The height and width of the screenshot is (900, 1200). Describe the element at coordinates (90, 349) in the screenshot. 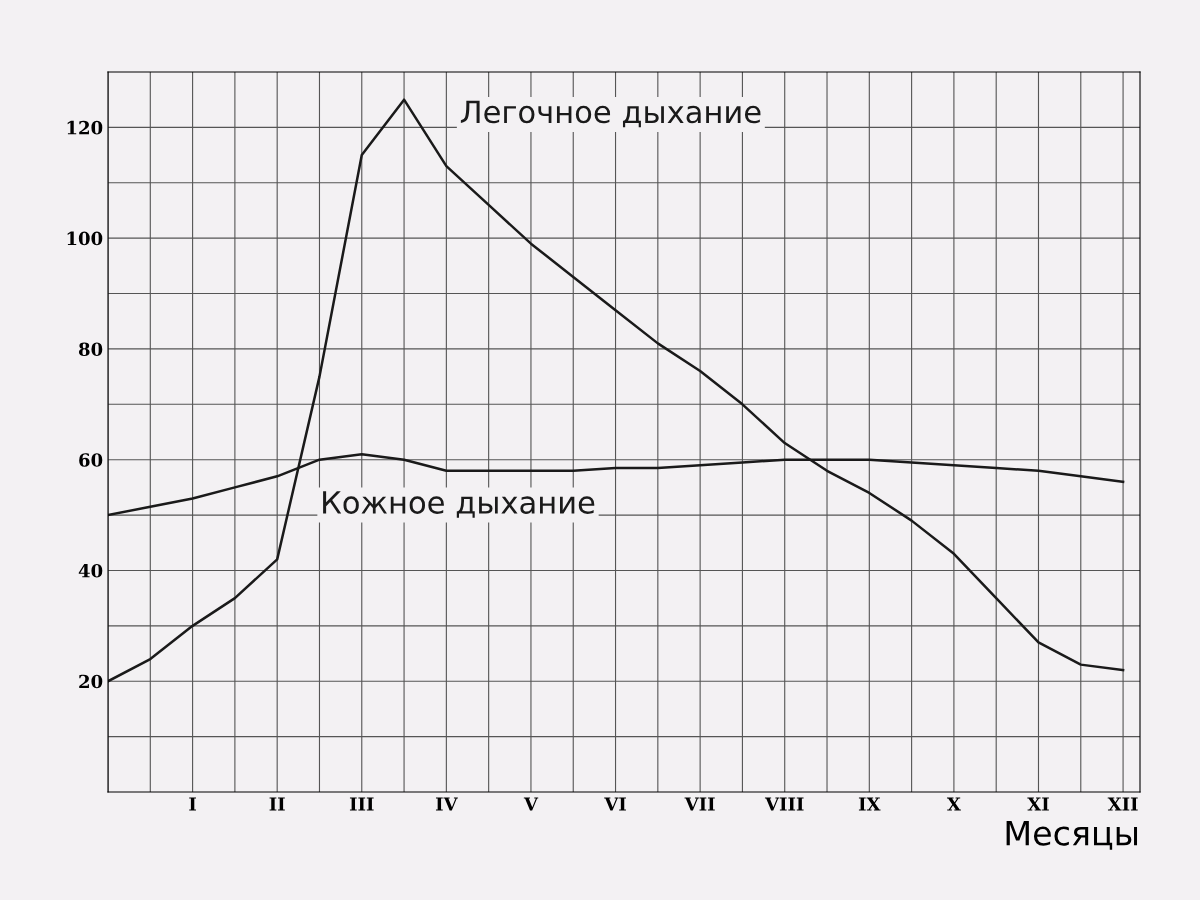

I see `y-tick-label: 80` at that location.